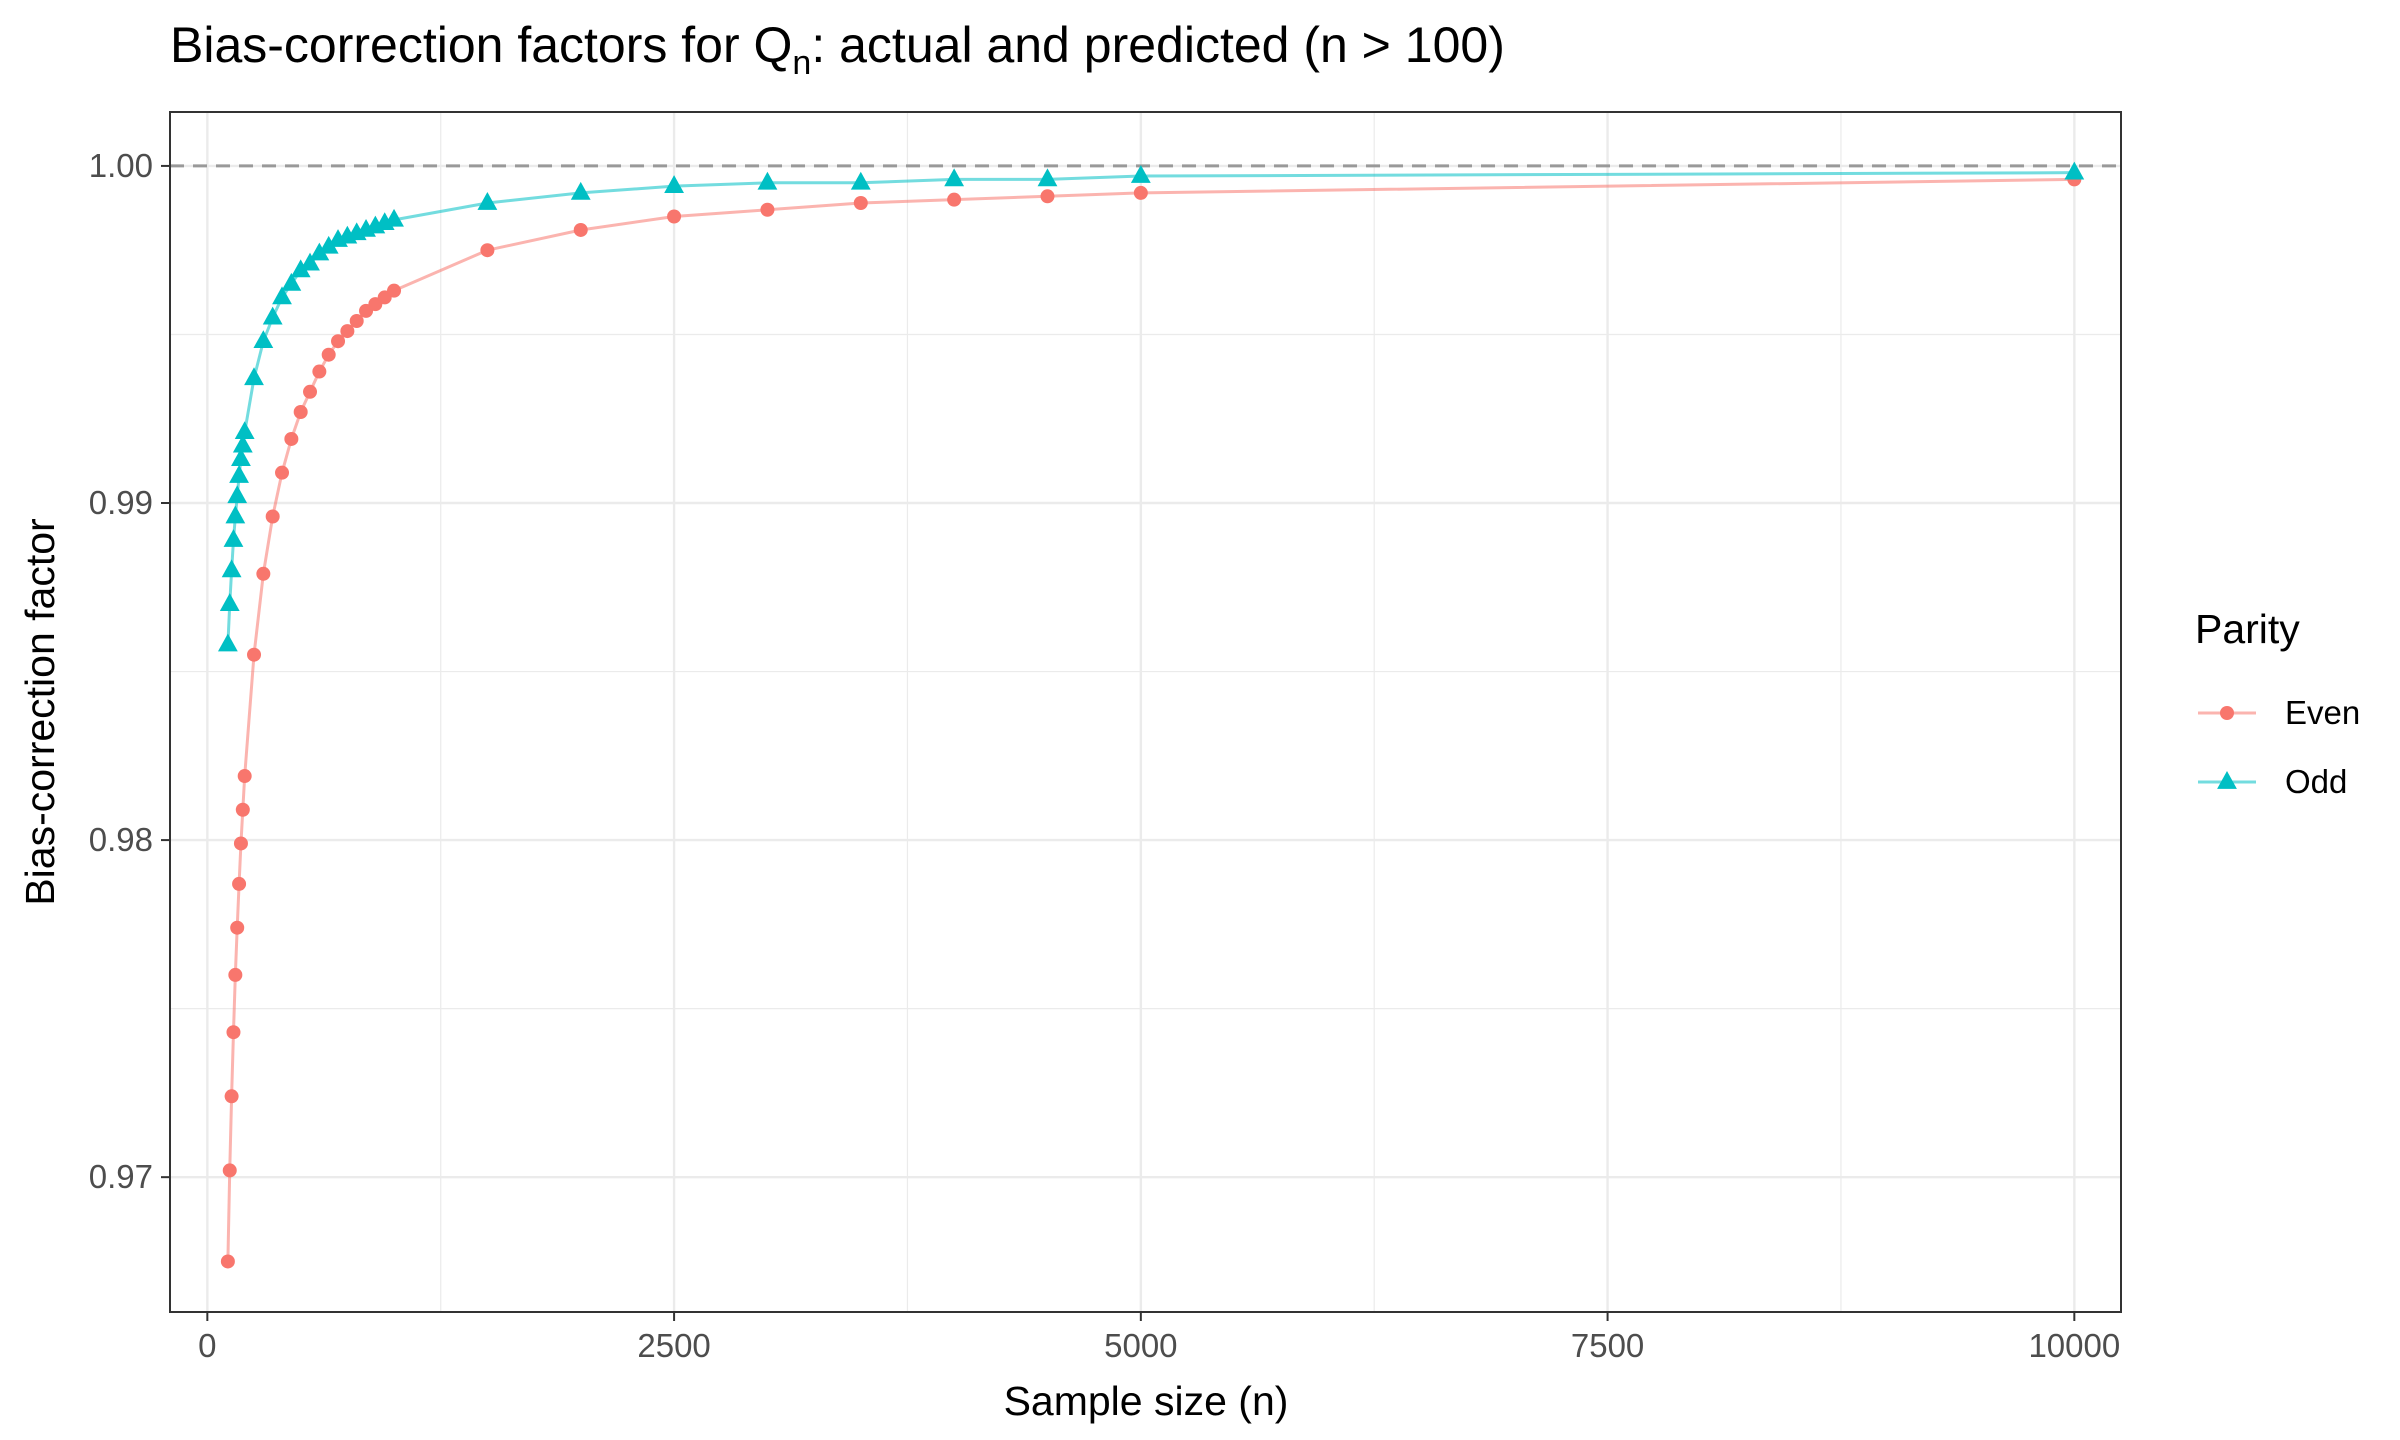 The width and height of the screenshot is (2400, 1440). Describe the element at coordinates (2227, 780) in the screenshot. I see `legend-key-marker-odd` at that location.